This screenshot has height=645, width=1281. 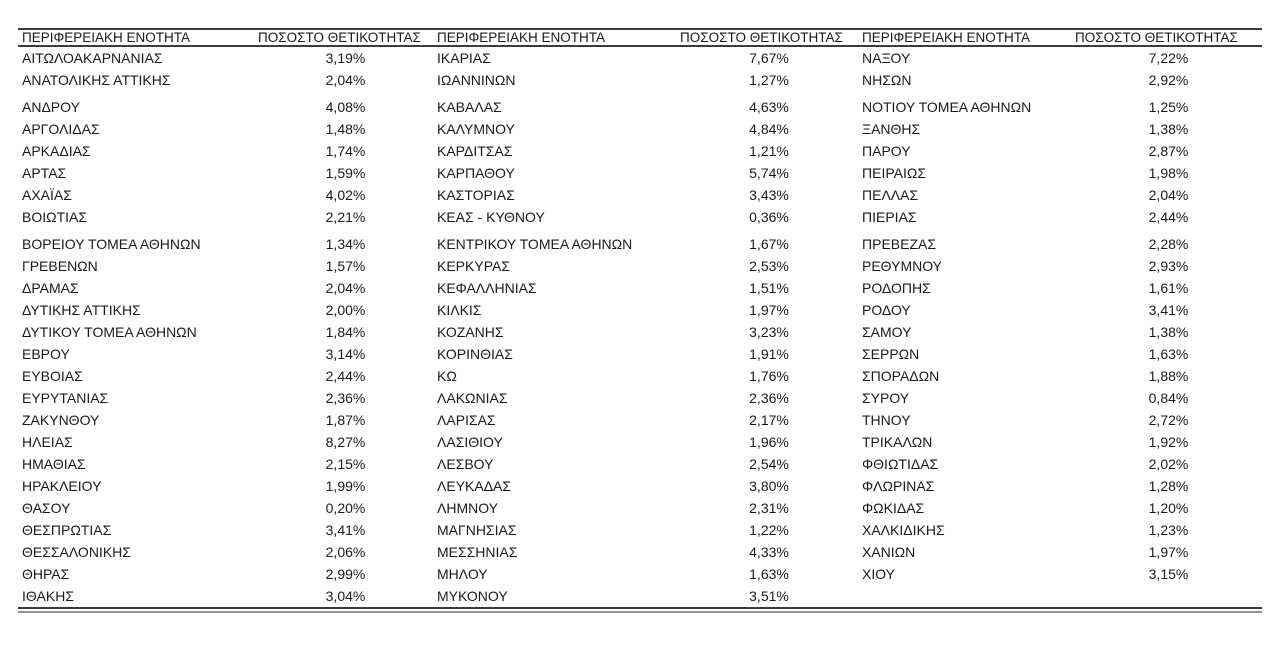 What do you see at coordinates (477, 530) in the screenshot?
I see `region-cell: ΜΑΓΝΗΣΙΑΣ` at bounding box center [477, 530].